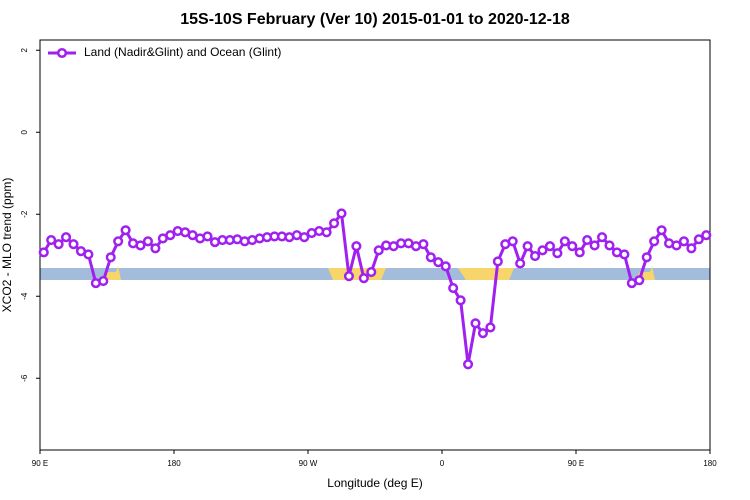 The image size is (750, 500). Describe the element at coordinates (24, 296) in the screenshot. I see `y-tick-label: -4` at that location.